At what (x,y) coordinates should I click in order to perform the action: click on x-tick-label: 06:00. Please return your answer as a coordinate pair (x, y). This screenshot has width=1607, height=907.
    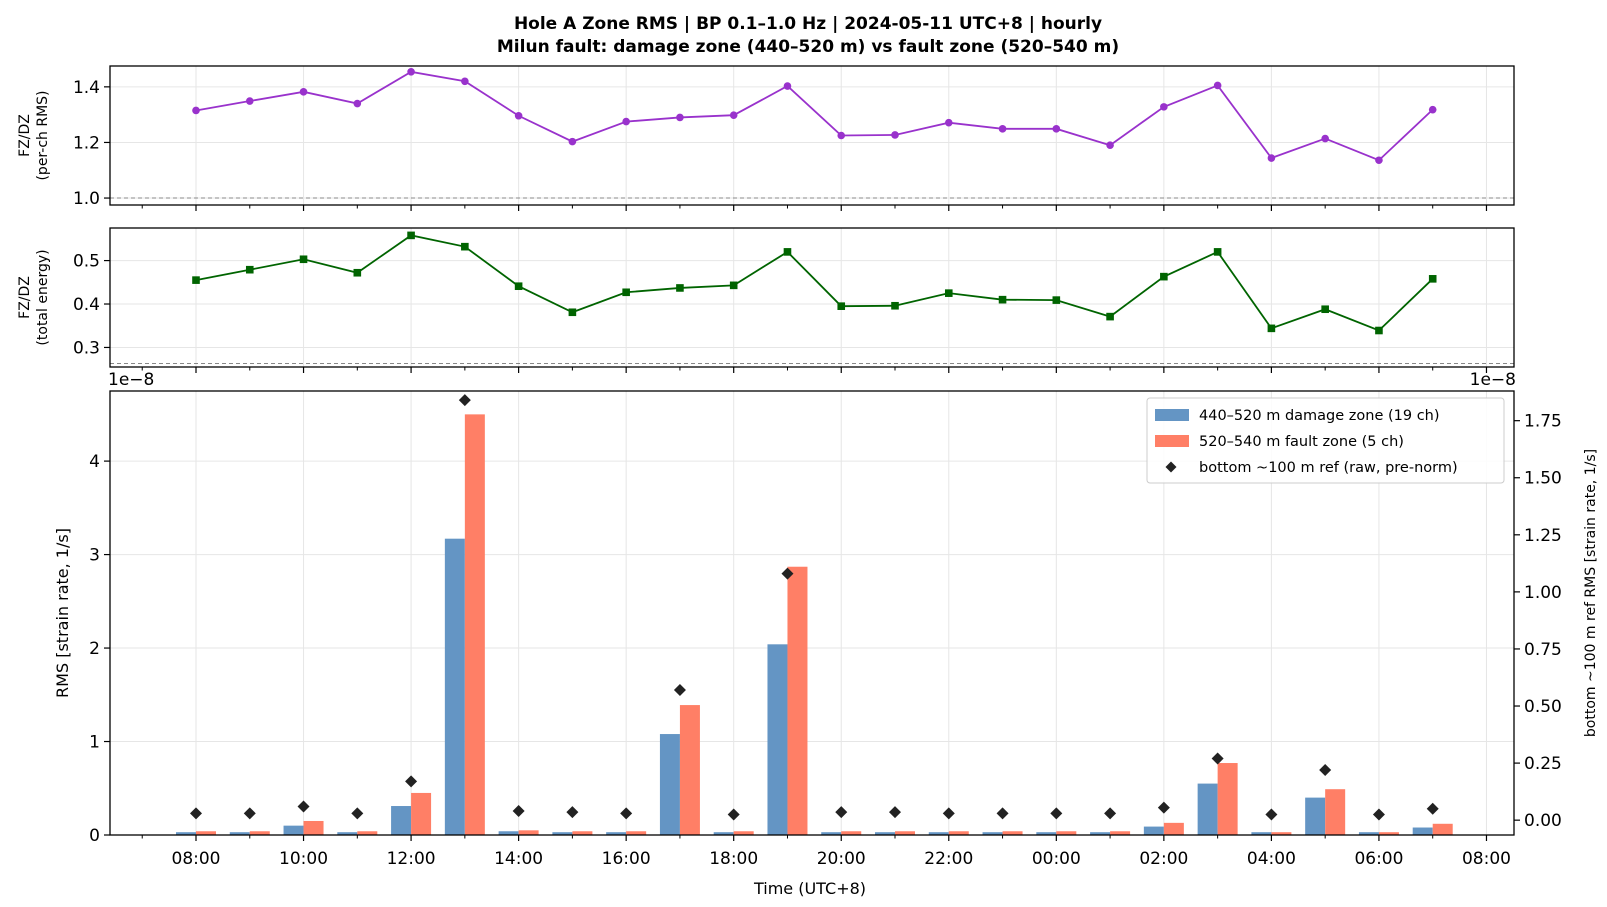
    Looking at the image, I should click on (1378, 859).